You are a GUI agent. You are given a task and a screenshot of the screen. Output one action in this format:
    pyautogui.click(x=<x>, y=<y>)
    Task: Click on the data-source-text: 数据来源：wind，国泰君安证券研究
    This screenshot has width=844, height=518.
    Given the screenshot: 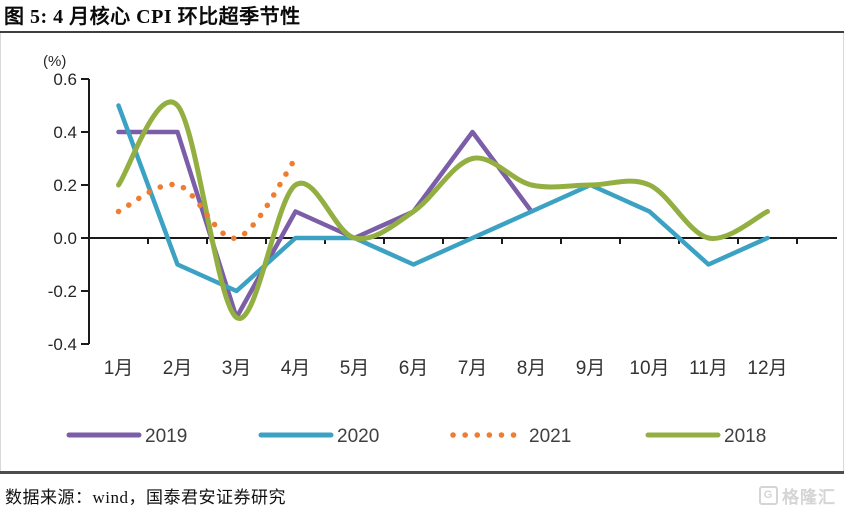 What is the action you would take?
    pyautogui.click(x=145, y=497)
    